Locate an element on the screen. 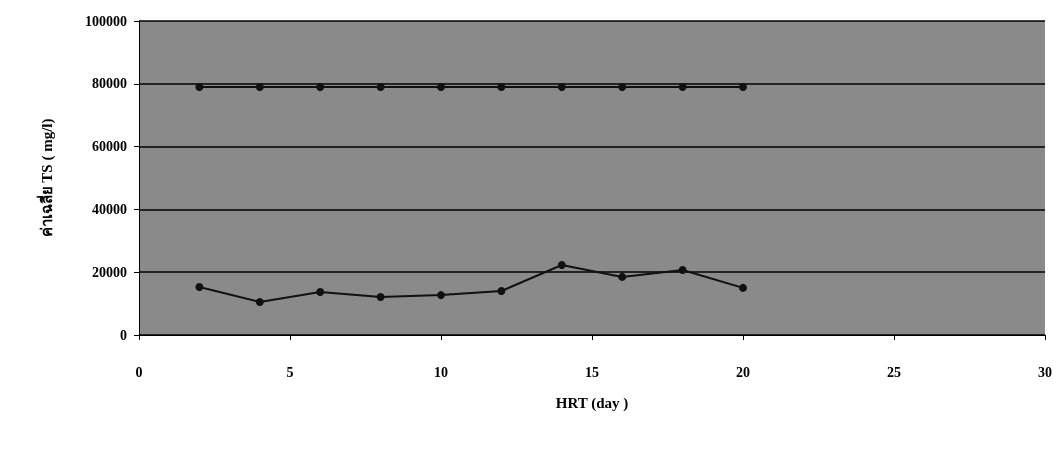 Image resolution: width=1061 pixels, height=470 pixels. y-tick-label: 80000 is located at coordinates (109, 84).